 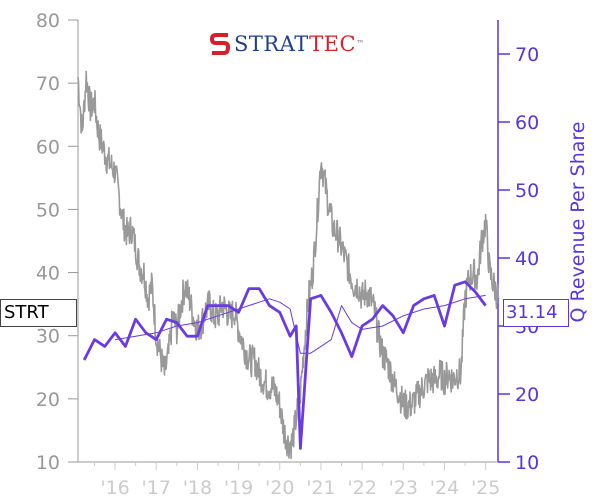 What do you see at coordinates (333, 44) in the screenshot?
I see `logo-text-second: TEC` at bounding box center [333, 44].